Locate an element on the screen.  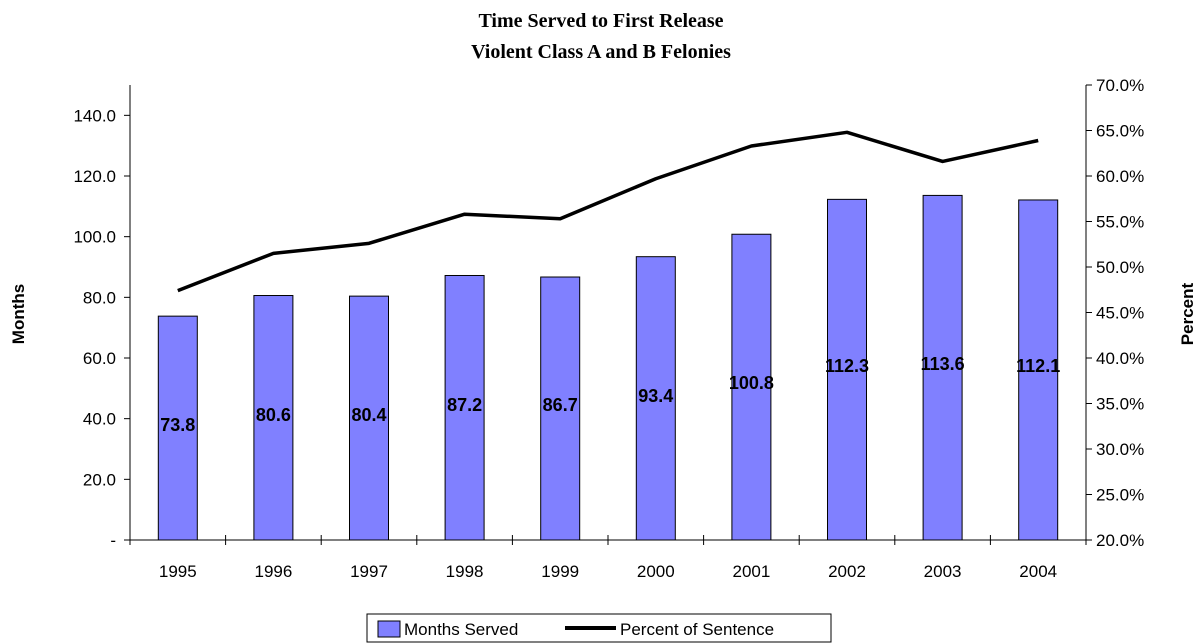
data-label-2000: 93.4 is located at coordinates (655, 396).